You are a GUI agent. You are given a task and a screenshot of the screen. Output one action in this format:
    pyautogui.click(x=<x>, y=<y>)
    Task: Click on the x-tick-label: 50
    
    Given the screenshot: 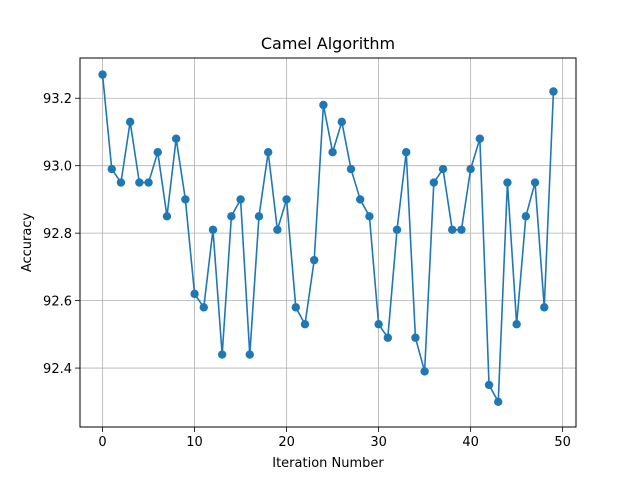 What is the action you would take?
    pyautogui.click(x=562, y=442)
    